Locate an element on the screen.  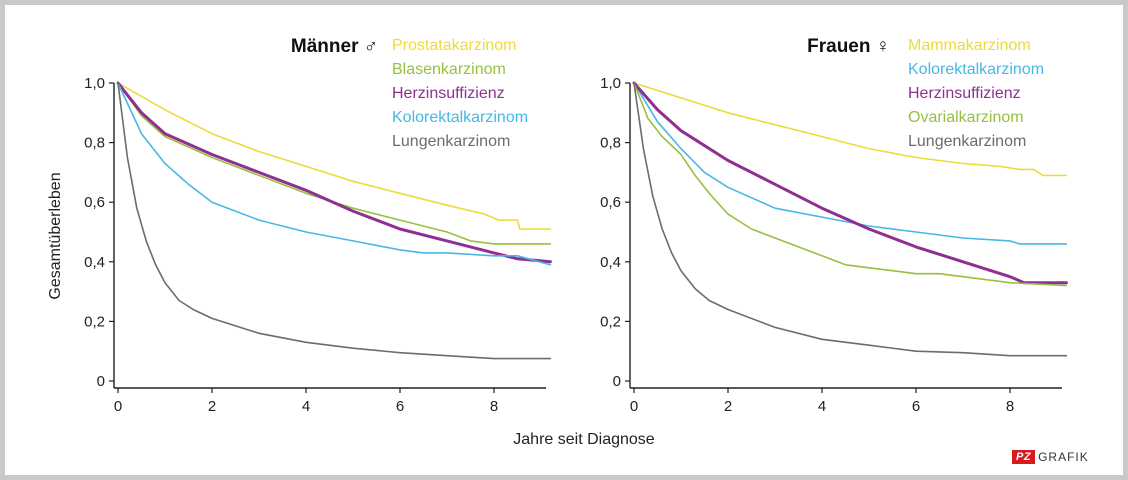
pz-grafik-logo: PZ GRAFIK is located at coordinates (1050, 457).